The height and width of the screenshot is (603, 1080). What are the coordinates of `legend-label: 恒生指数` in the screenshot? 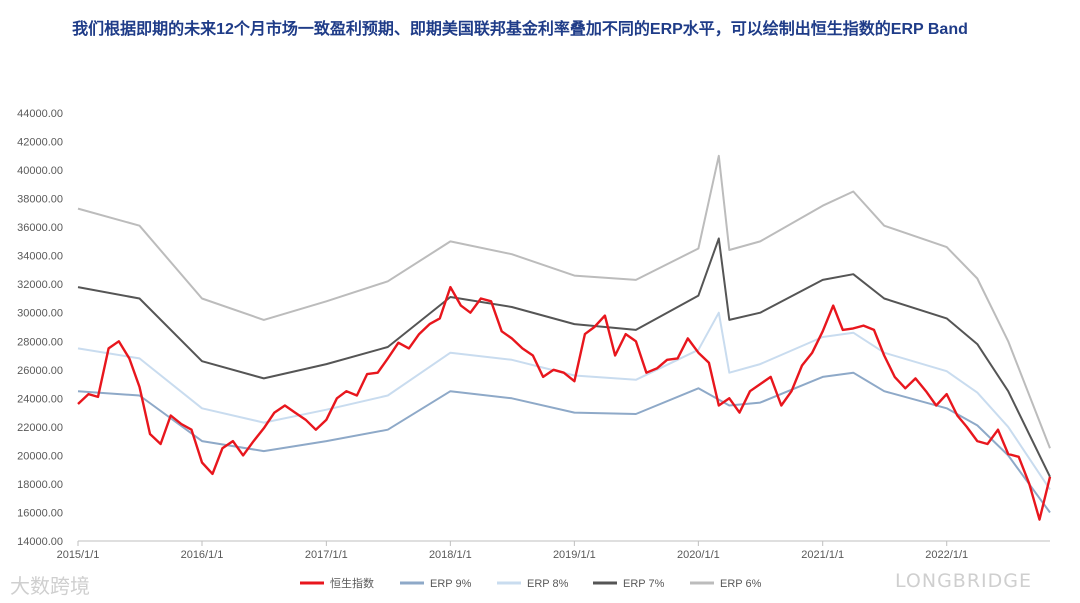 It's located at (352, 583).